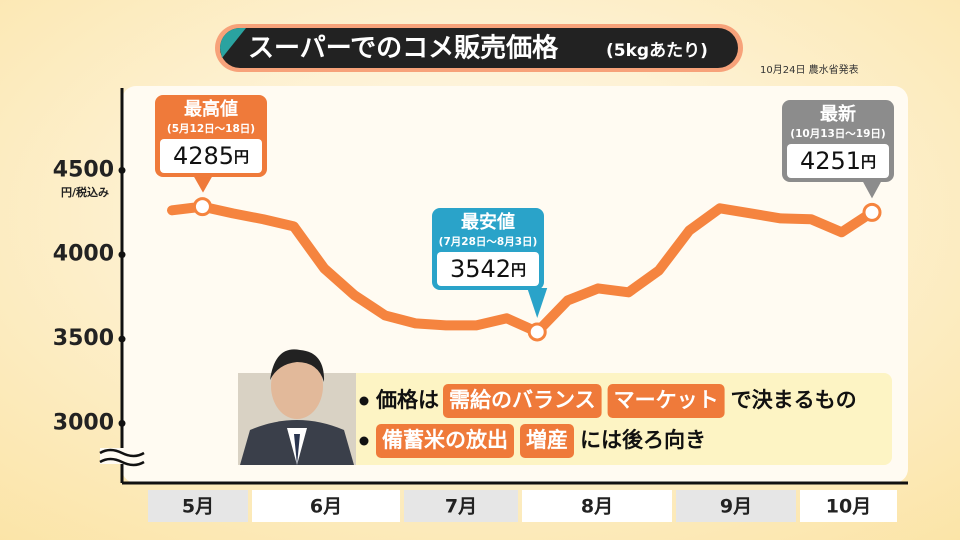  What do you see at coordinates (85, 192) in the screenshot?
I see `y-axis-label: 円/税込み` at bounding box center [85, 192].